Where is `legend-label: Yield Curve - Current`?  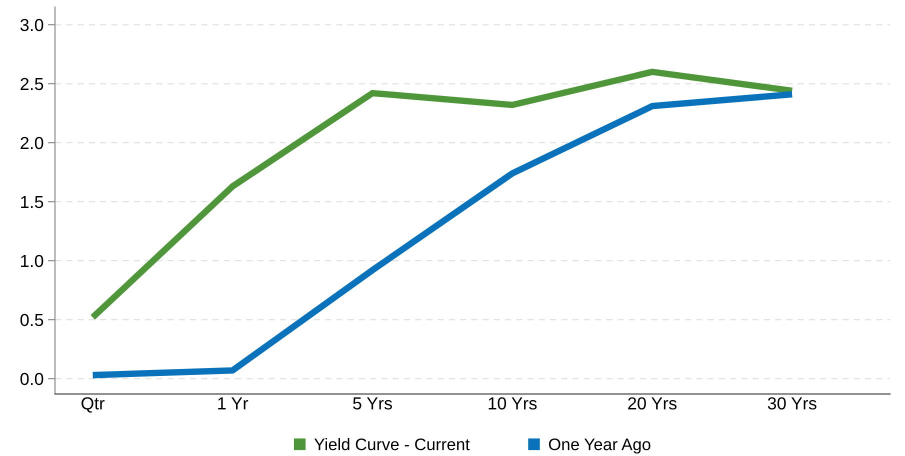
legend-label: Yield Curve - Current is located at coordinates (392, 444).